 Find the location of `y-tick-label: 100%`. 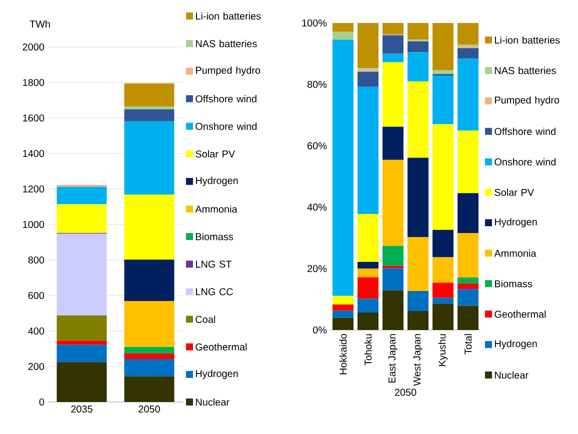

y-tick-label: 100% is located at coordinates (314, 23).